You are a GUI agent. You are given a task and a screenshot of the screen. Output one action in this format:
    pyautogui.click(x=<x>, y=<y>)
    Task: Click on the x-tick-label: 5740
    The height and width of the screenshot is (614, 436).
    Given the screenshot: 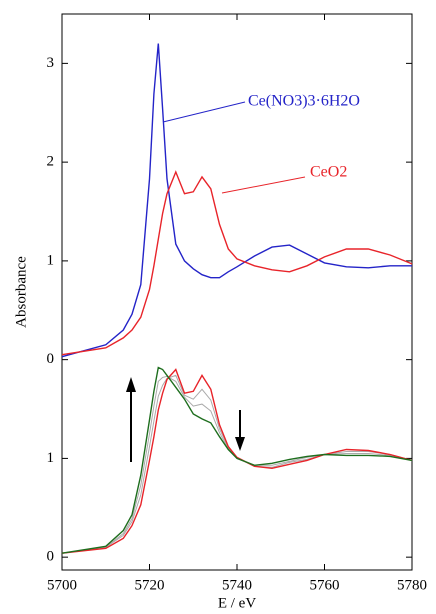 What is the action you would take?
    pyautogui.click(x=237, y=585)
    